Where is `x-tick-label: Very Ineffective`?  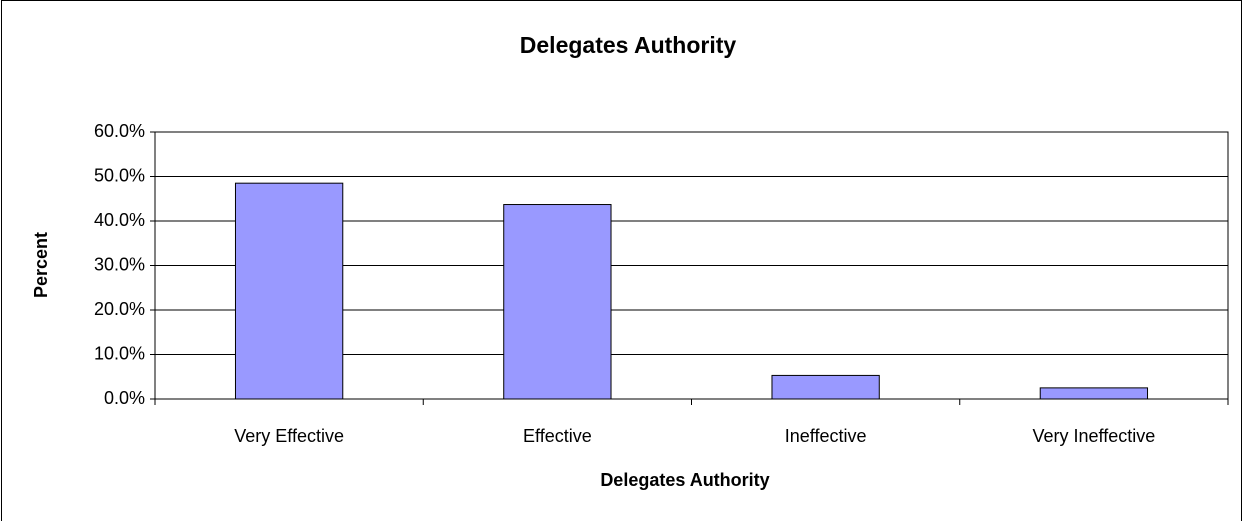
x-tick-label: Very Ineffective is located at coordinates (1094, 436).